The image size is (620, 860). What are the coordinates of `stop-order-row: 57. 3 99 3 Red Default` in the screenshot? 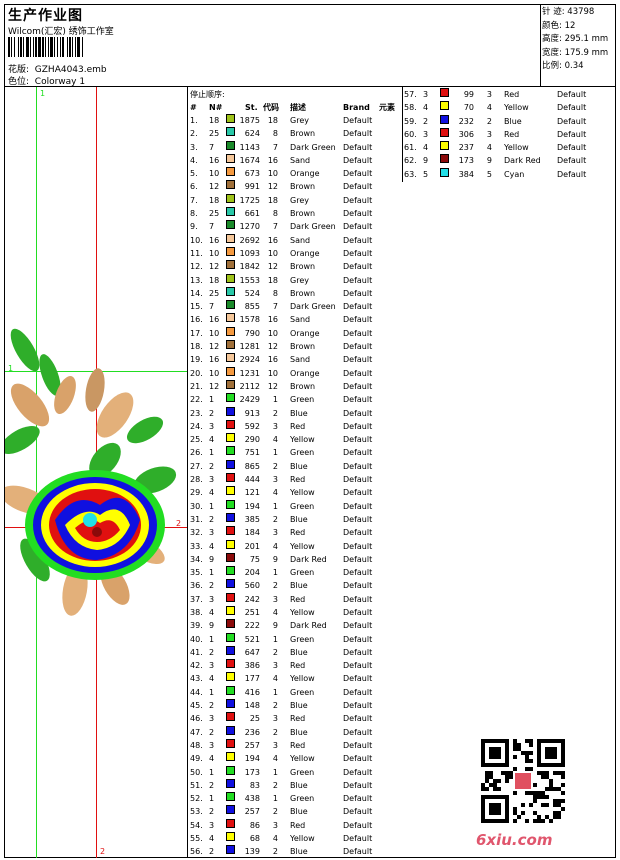 It's located at (509, 94).